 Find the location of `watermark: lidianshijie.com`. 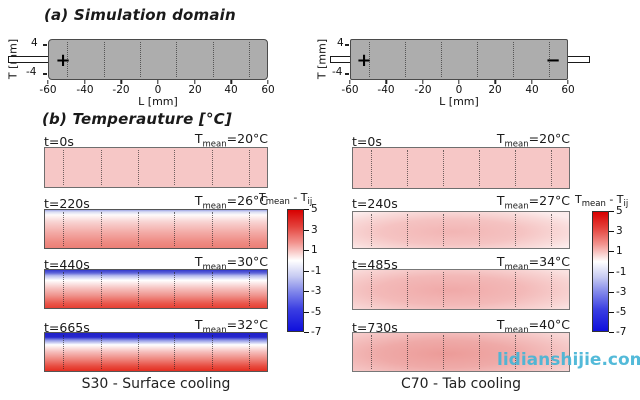

watermark: lidianshijie.com is located at coordinates (568, 360).